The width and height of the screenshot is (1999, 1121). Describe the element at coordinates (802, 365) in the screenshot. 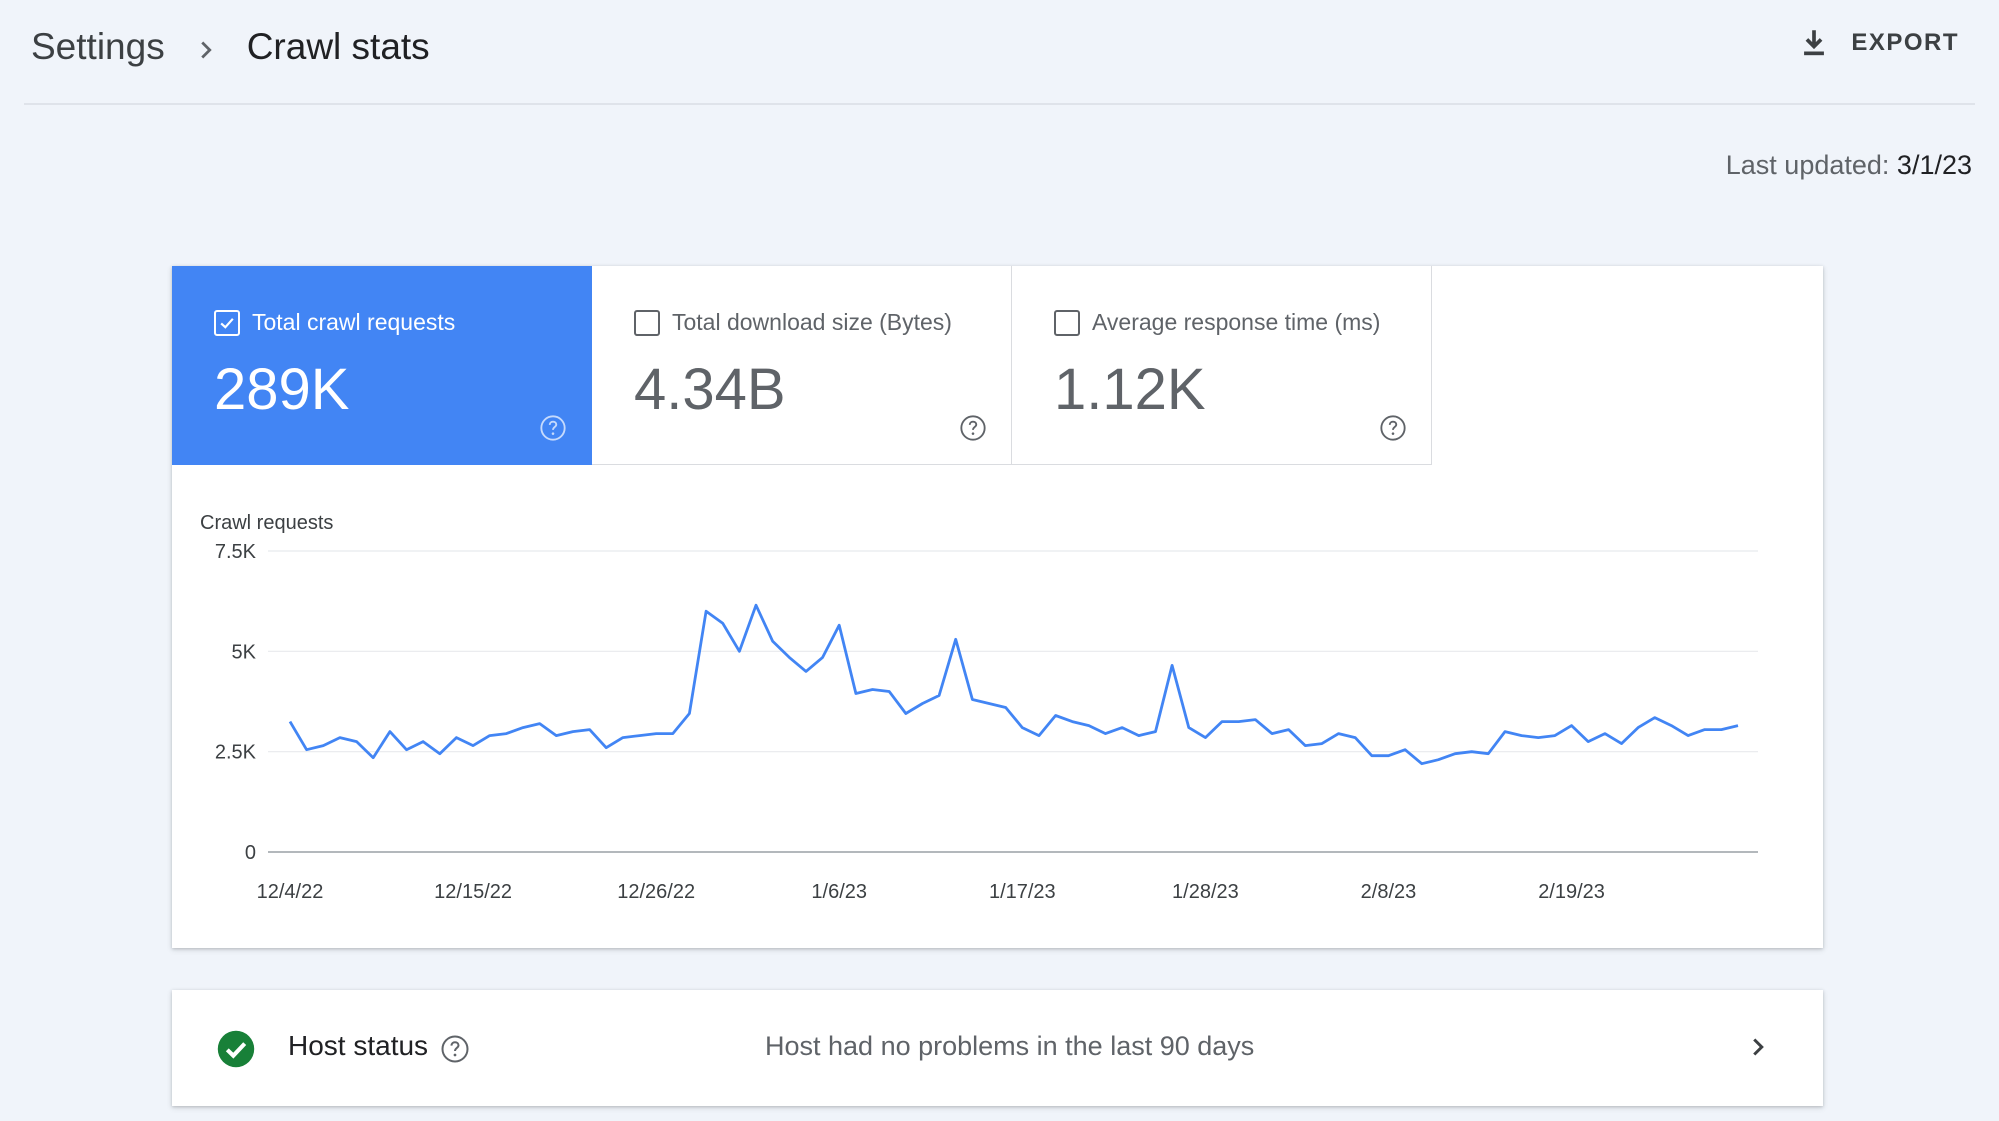

I see `metric-total-download-size: Total download size (Bytes) 4.34B` at that location.